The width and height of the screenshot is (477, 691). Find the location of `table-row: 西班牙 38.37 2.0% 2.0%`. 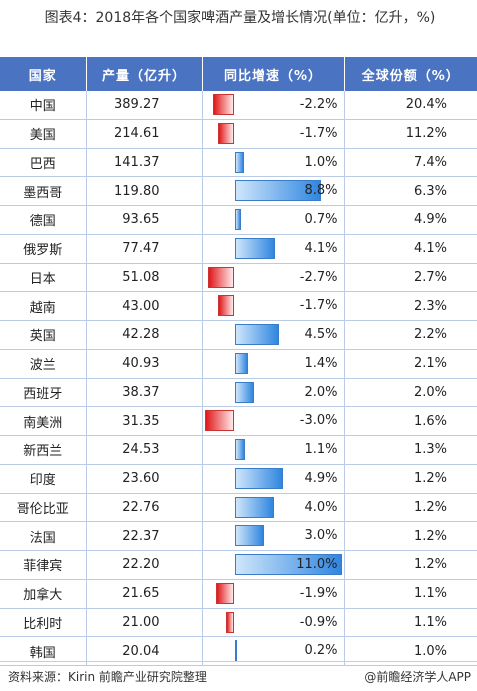

table-row: 西班牙 38.37 2.0% 2.0% is located at coordinates (238, 393).